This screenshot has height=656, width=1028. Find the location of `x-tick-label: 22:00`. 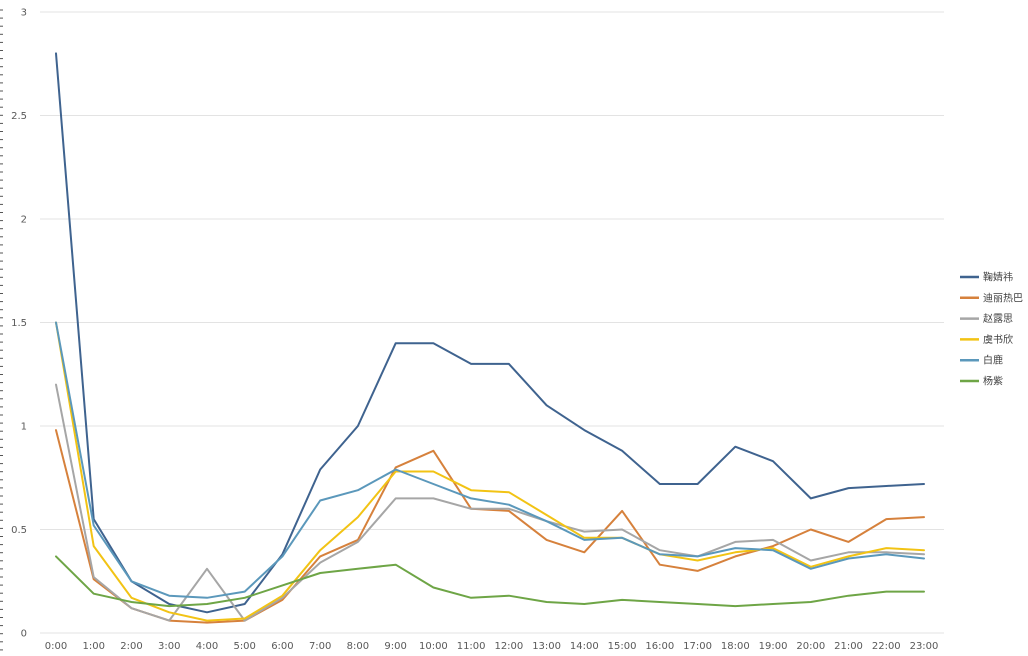

x-tick-label: 22:00 is located at coordinates (886, 646).